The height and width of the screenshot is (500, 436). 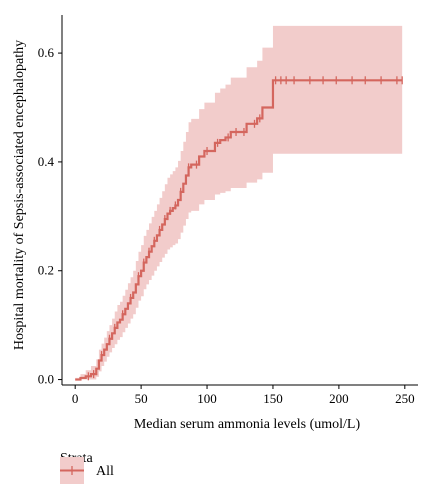 What do you see at coordinates (75, 398) in the screenshot?
I see `x-tick-label: 0` at bounding box center [75, 398].